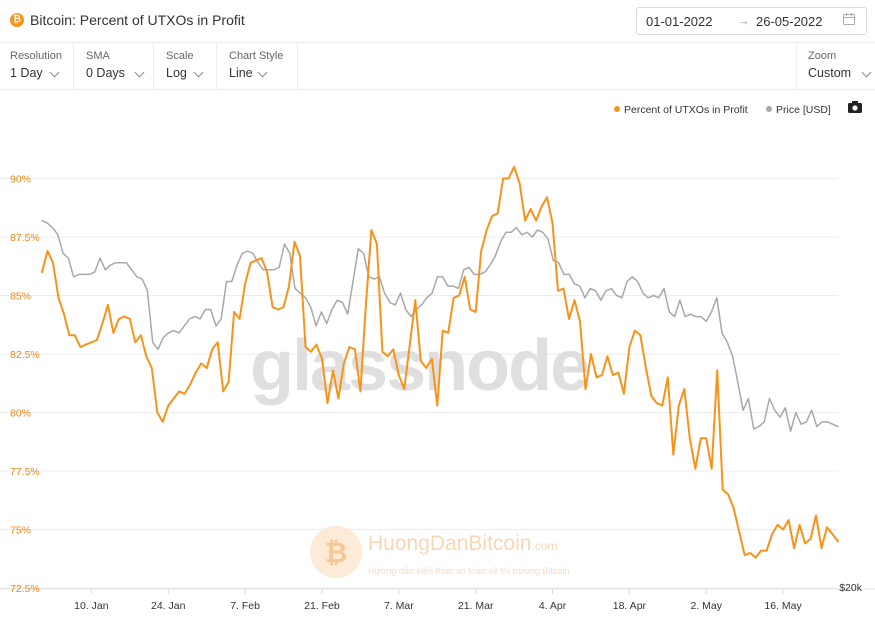  Describe the element at coordinates (20, 180) in the screenshot. I see `y-tick-label: 90%` at that location.